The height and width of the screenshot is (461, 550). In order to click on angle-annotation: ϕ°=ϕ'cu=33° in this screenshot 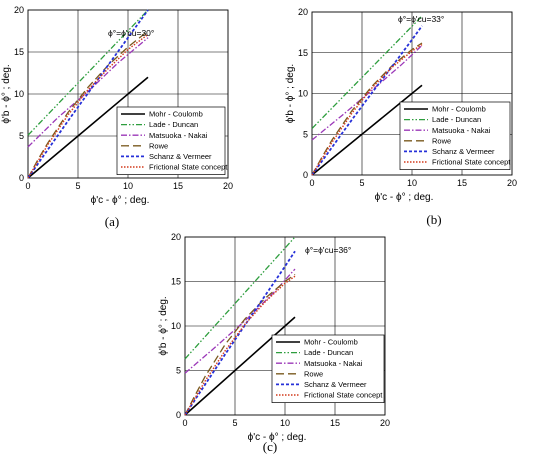, I will do `click(421, 19)`.